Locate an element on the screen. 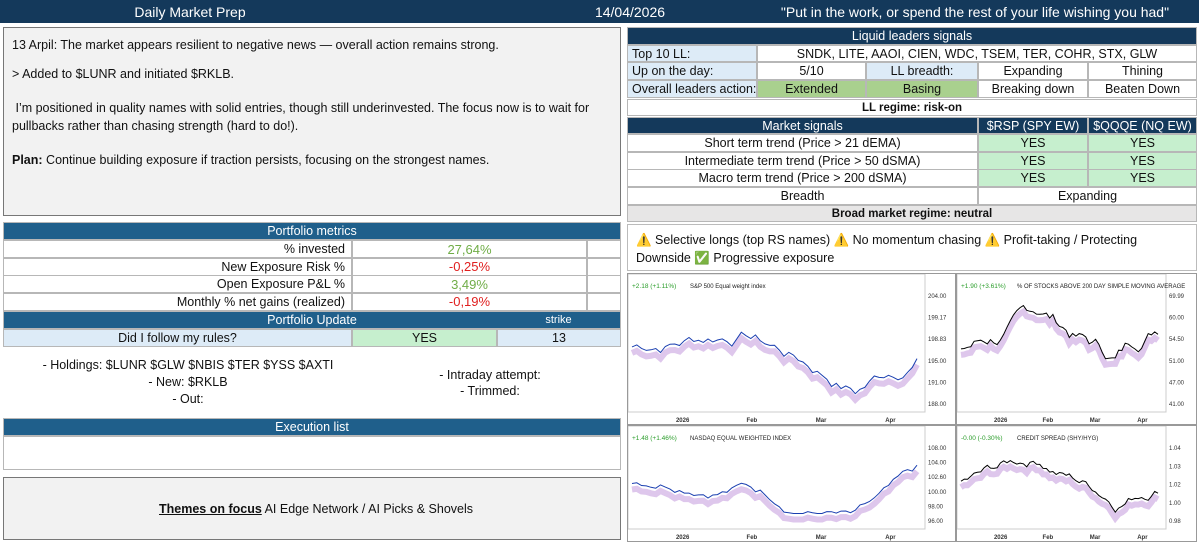 Image resolution: width=1199 pixels, height=542 pixels. y-tick-label: 47.00 is located at coordinates (1177, 383).